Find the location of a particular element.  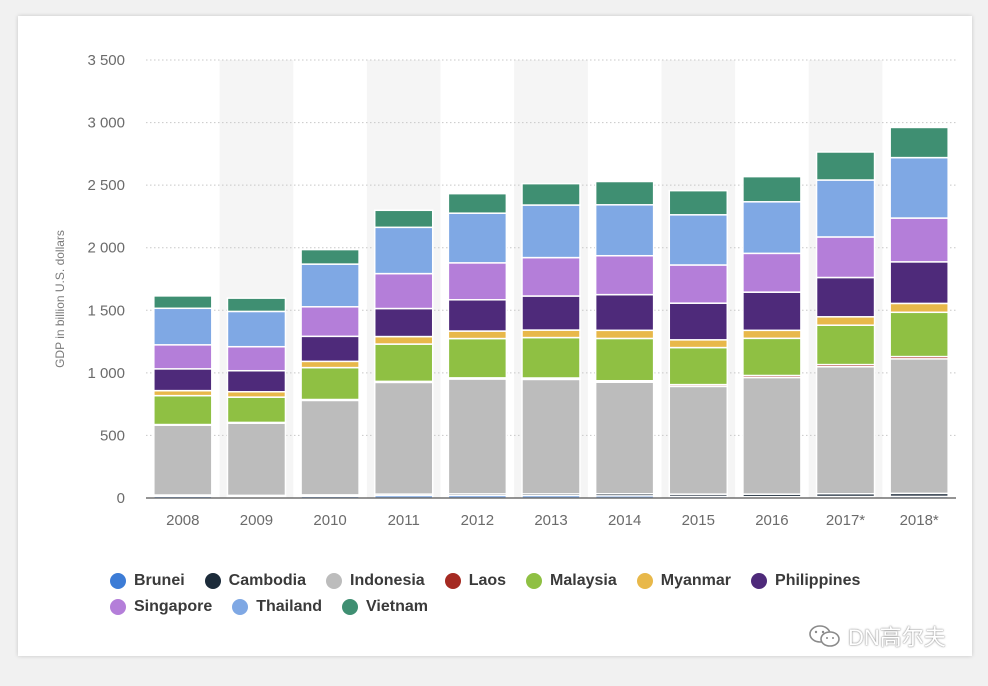

legend-item-singapore: Singapore is located at coordinates (161, 607).